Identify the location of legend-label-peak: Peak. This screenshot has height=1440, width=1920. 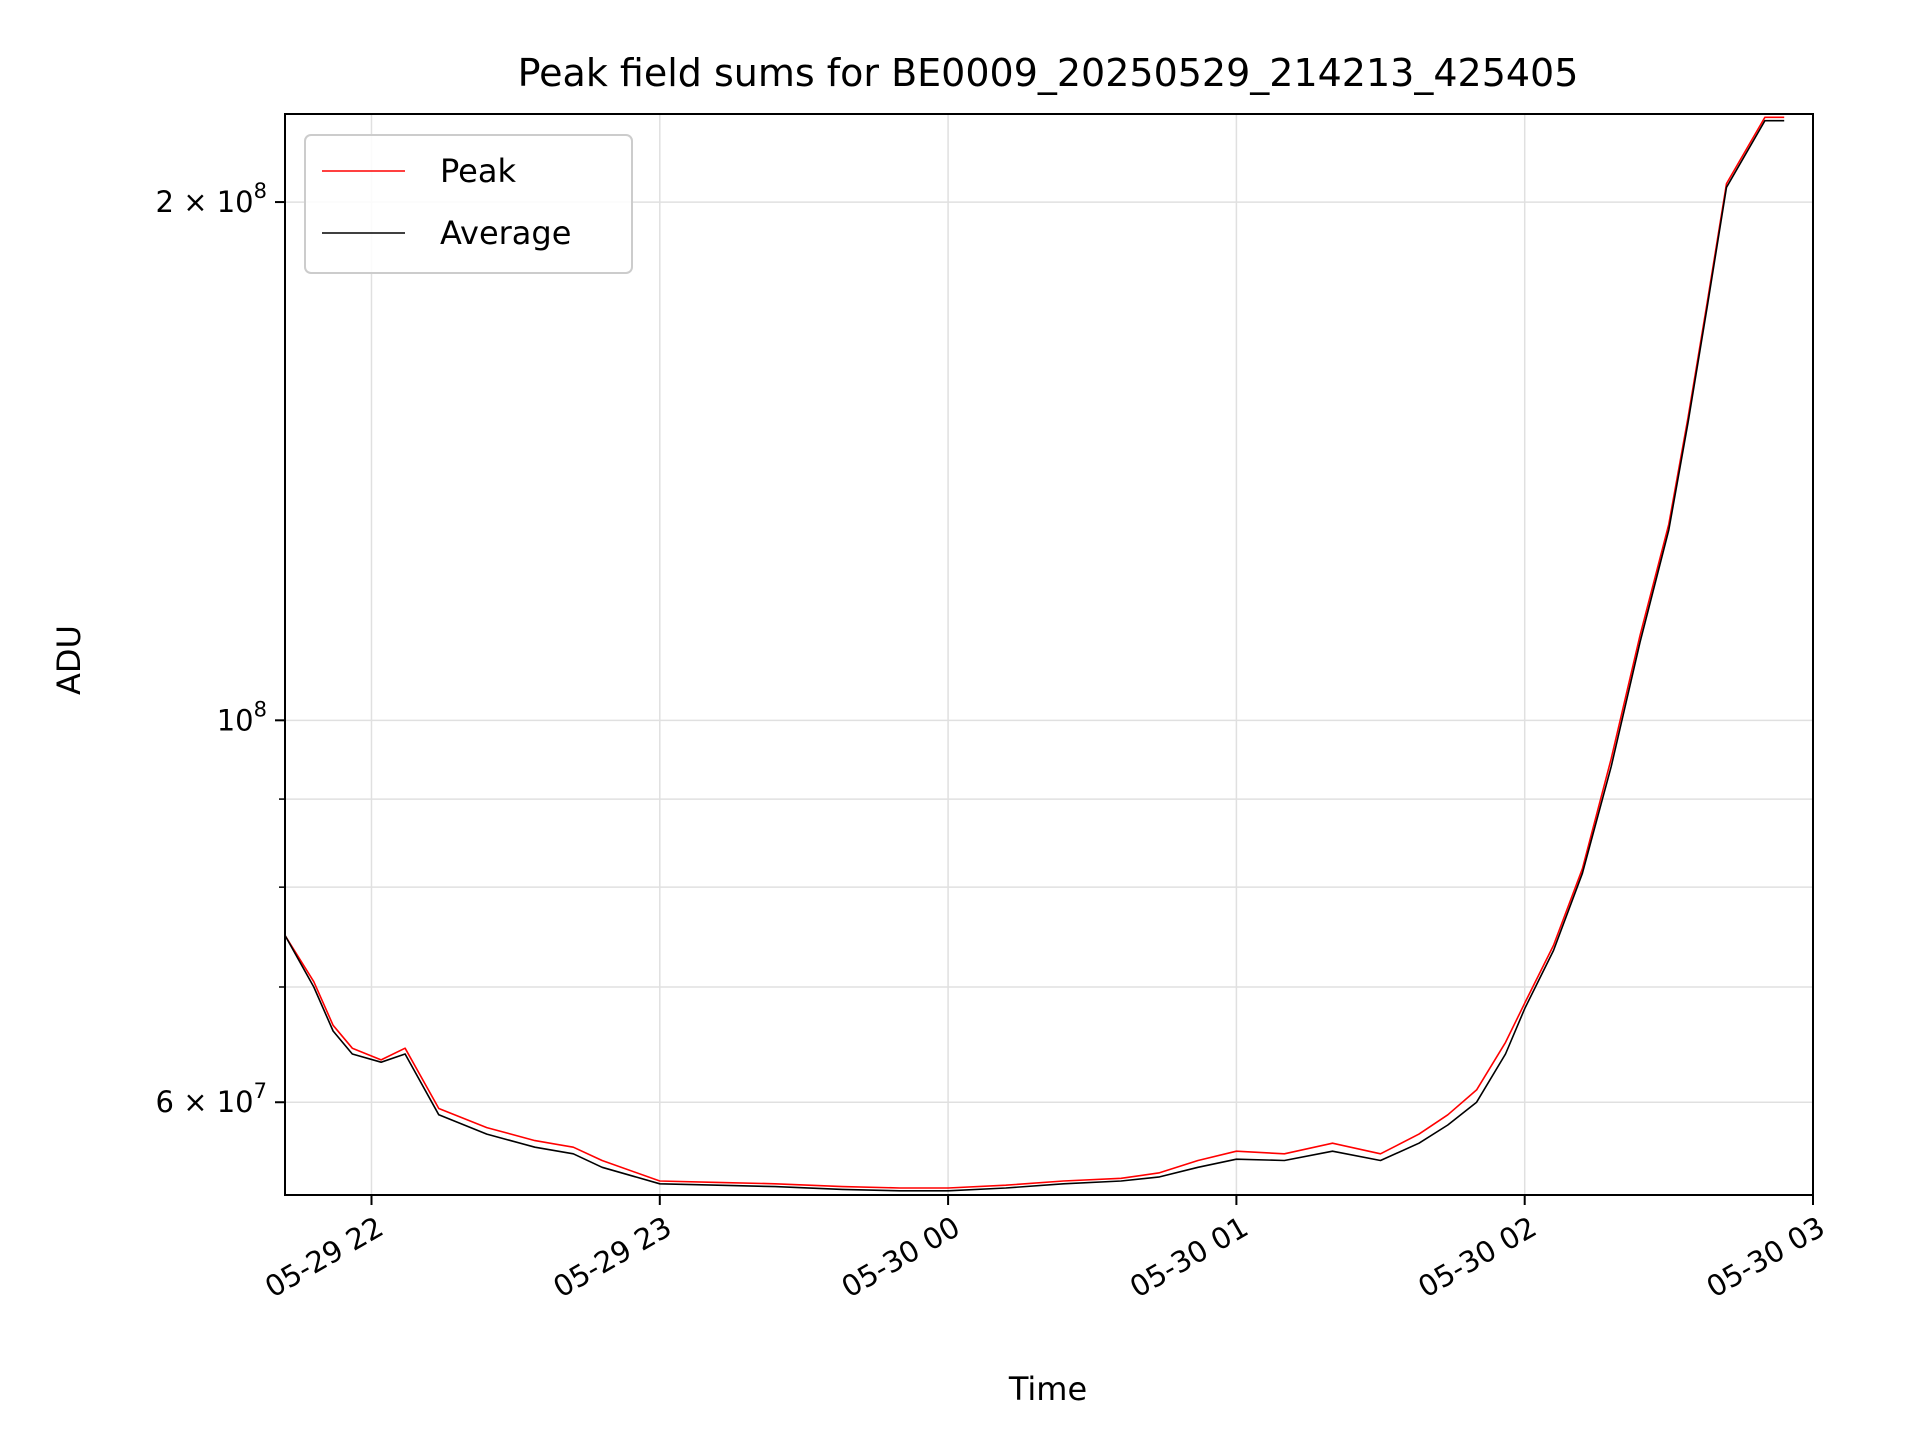
(478, 171).